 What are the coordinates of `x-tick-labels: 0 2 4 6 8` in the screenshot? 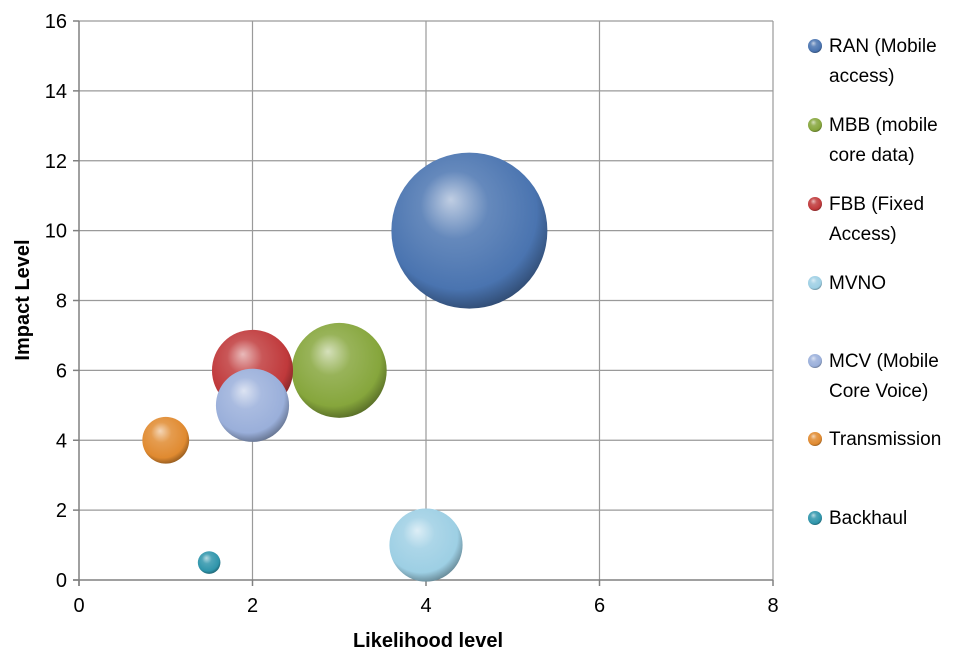 It's located at (425, 606).